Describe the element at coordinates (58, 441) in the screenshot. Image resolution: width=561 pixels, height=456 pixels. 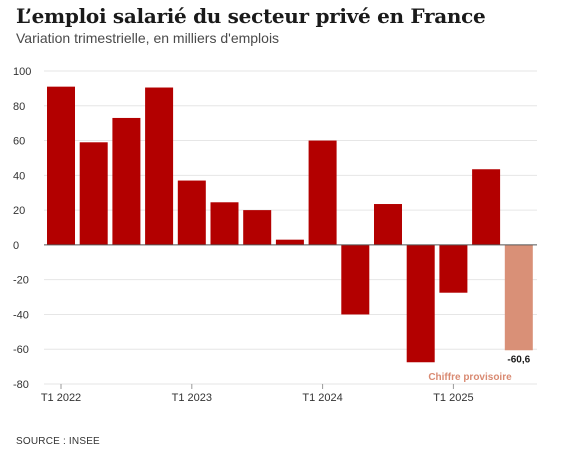
I see `source-note: SOURCE : INSEE` at that location.